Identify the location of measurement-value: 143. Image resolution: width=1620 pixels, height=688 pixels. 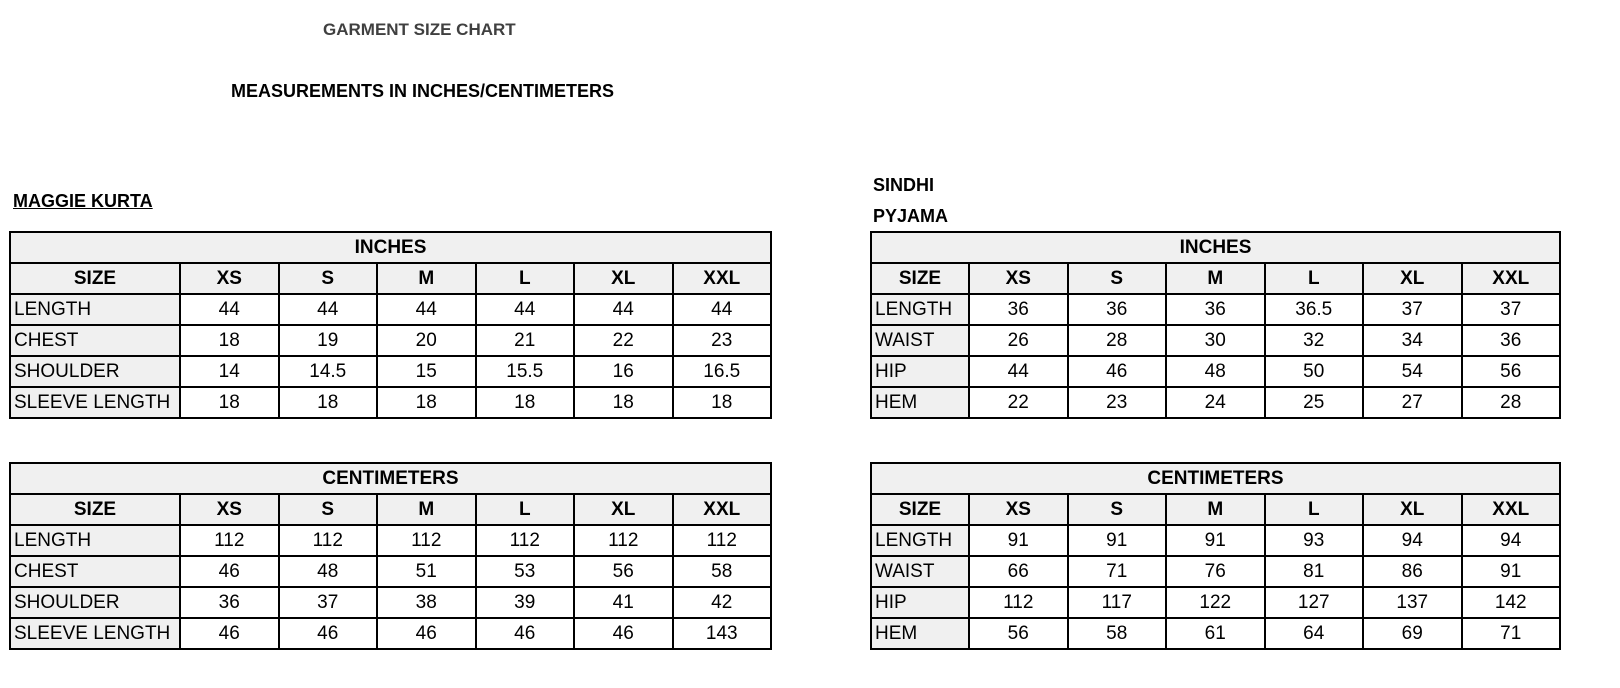
(721, 633).